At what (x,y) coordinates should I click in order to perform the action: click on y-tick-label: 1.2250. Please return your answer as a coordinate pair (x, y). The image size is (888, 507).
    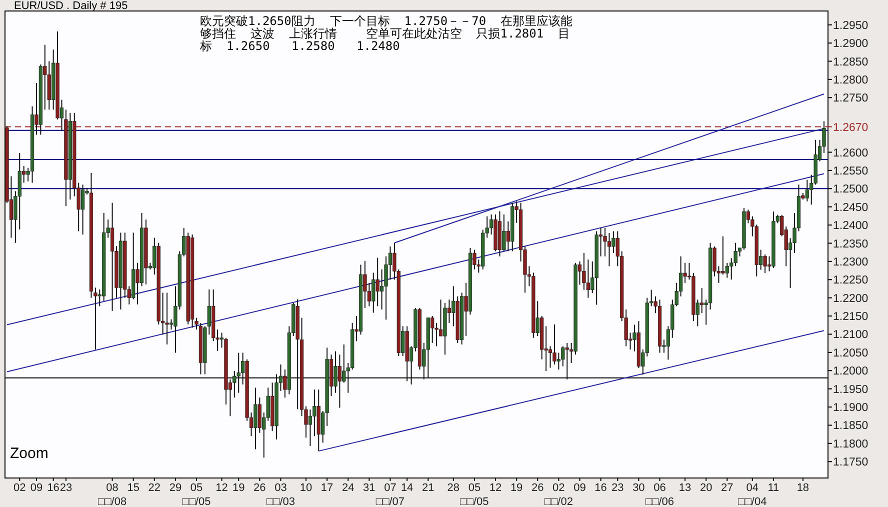
    Looking at the image, I should click on (850, 280).